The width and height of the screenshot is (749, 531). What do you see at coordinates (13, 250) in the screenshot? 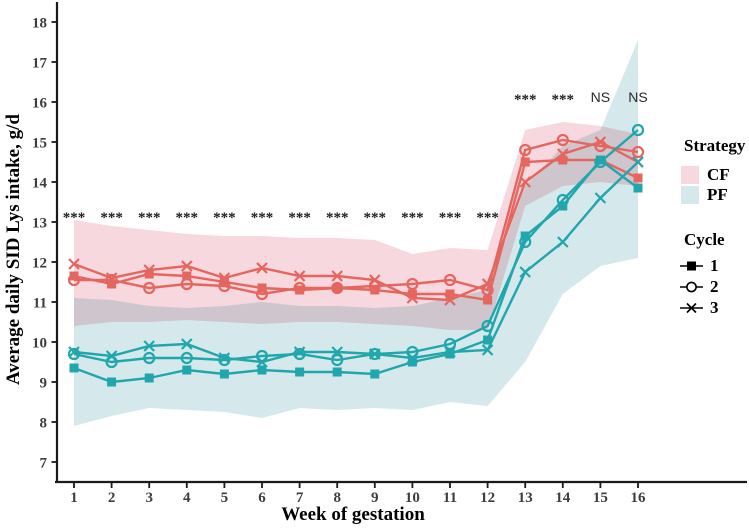
I see `y-axis-title: Average daily SID Lys intake, g/d` at bounding box center [13, 250].